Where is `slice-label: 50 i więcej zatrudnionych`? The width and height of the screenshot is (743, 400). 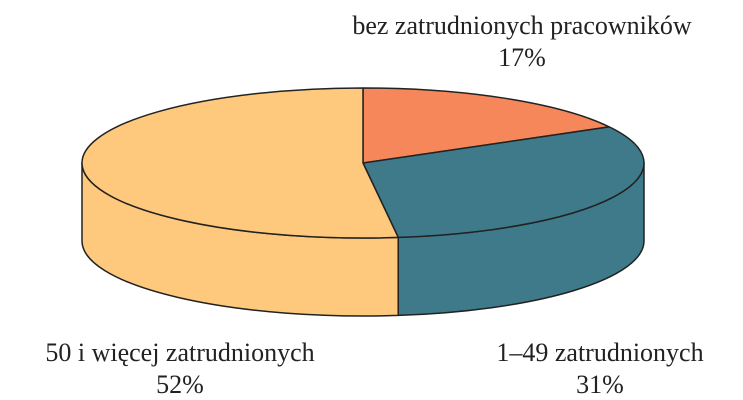 slice-label: 50 i więcej zatrudnionych is located at coordinates (179, 352).